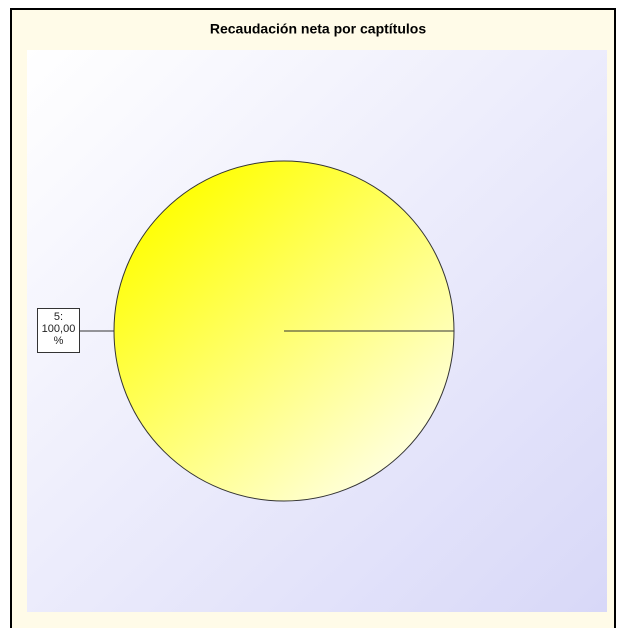 This screenshot has width=620, height=628. What do you see at coordinates (58, 317) in the screenshot?
I see `category-label: 5:` at bounding box center [58, 317].